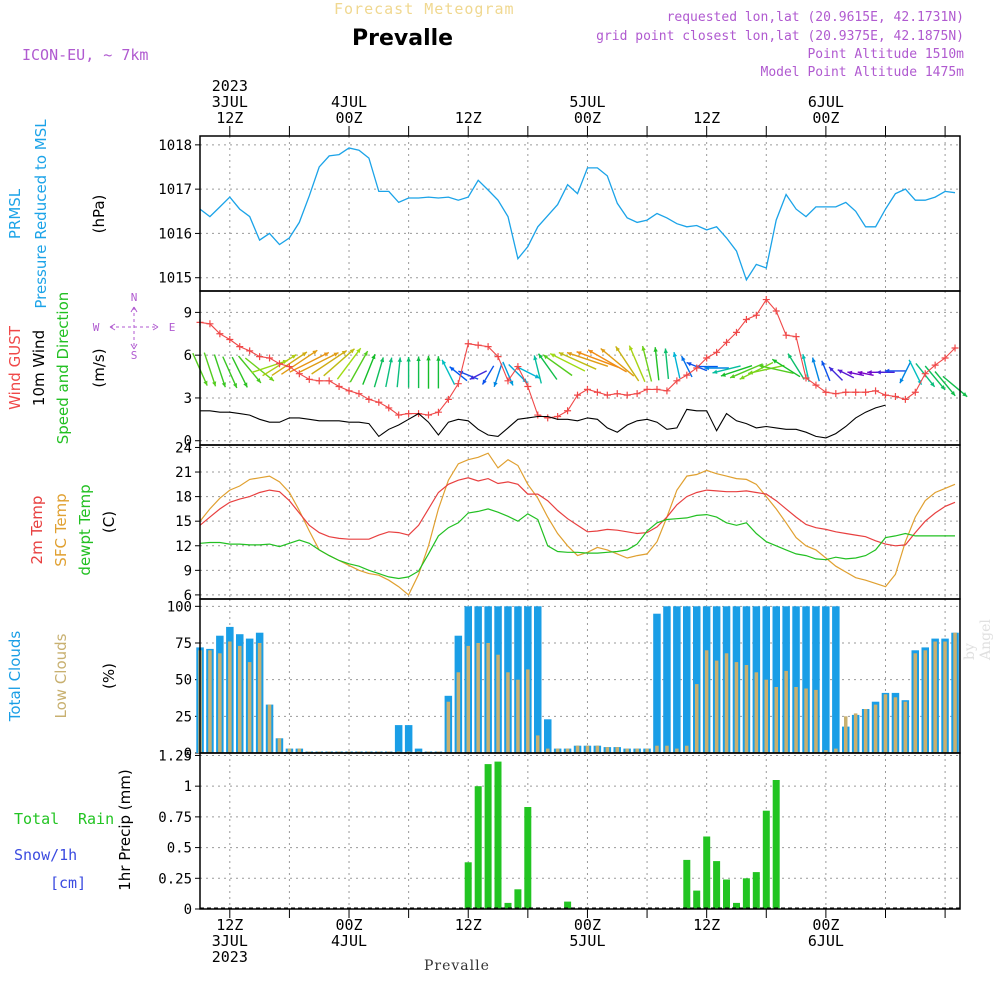 Image resolution: width=1000 pixels, height=1000 pixels. Describe the element at coordinates (175, 818) in the screenshot. I see `y-tick-label: 0.75` at that location.